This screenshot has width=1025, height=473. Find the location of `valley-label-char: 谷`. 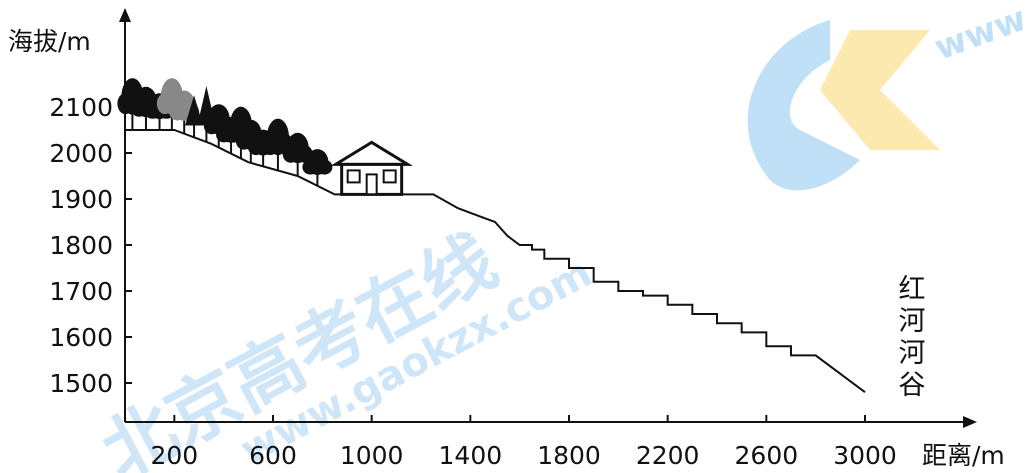

valley-label-char: 谷 is located at coordinates (912, 385).